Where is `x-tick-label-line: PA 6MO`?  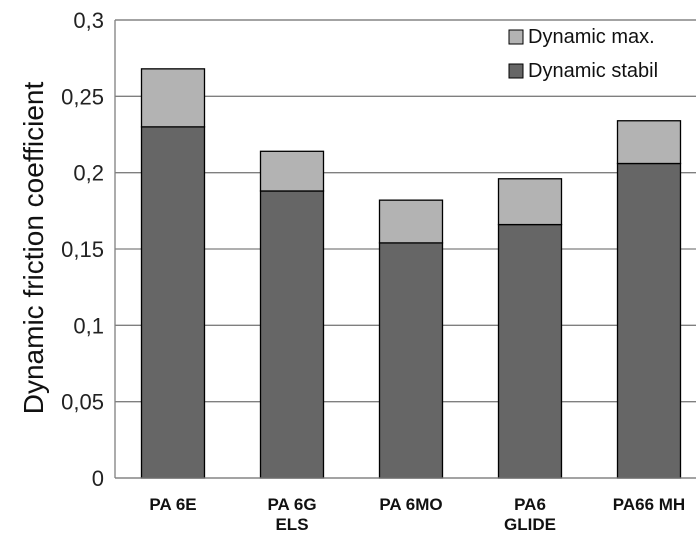 x-tick-label-line: PA 6MO is located at coordinates (410, 504).